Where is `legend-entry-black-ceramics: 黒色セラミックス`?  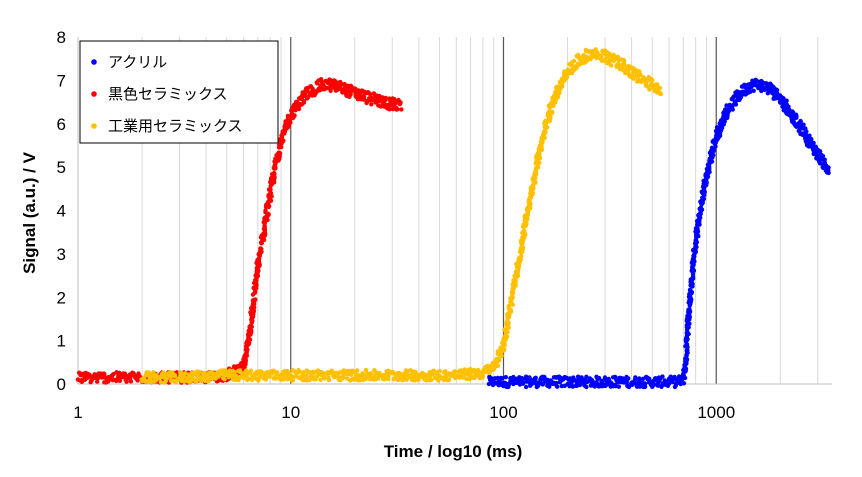 legend-entry-black-ceramics: 黒色セラミックス is located at coordinates (159, 94).